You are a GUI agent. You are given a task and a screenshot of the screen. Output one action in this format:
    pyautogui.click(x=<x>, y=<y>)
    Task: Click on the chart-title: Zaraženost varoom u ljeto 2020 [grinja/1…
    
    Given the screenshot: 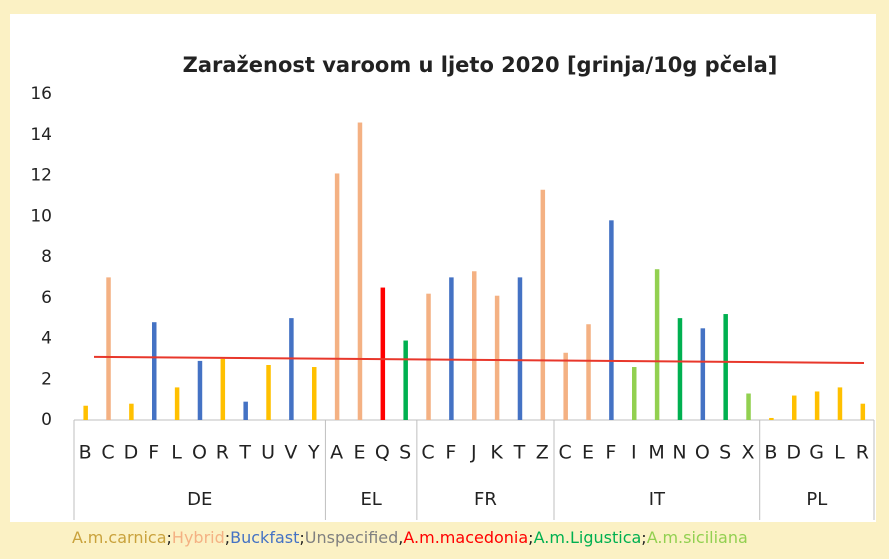 What is the action you would take?
    pyautogui.click(x=480, y=65)
    